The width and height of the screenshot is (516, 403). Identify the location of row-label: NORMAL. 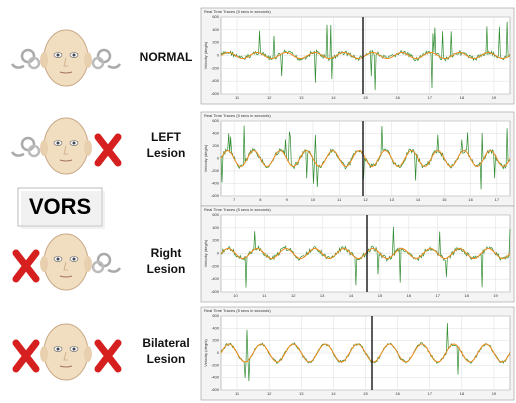
(166, 57).